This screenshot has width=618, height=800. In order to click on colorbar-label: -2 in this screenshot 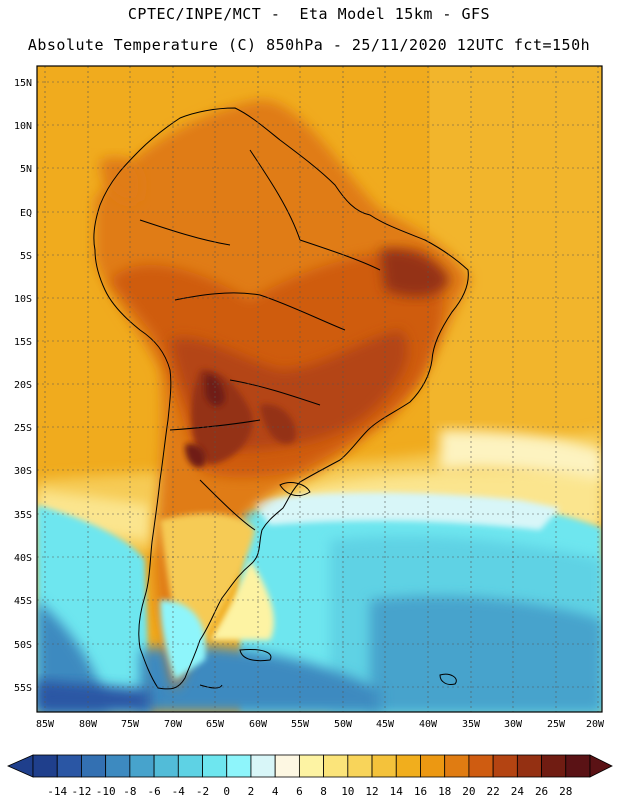, I will do `click(202, 791)`.